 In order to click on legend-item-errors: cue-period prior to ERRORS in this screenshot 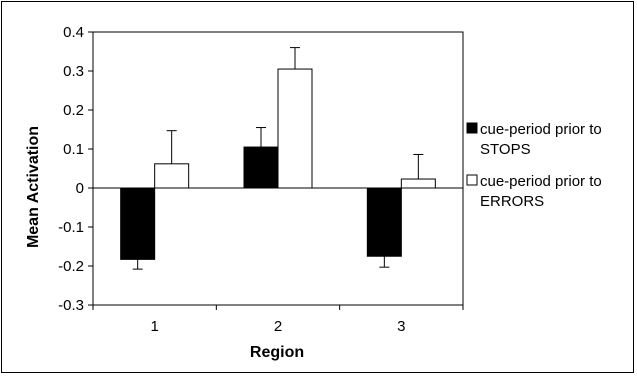, I will do `click(534, 191)`.